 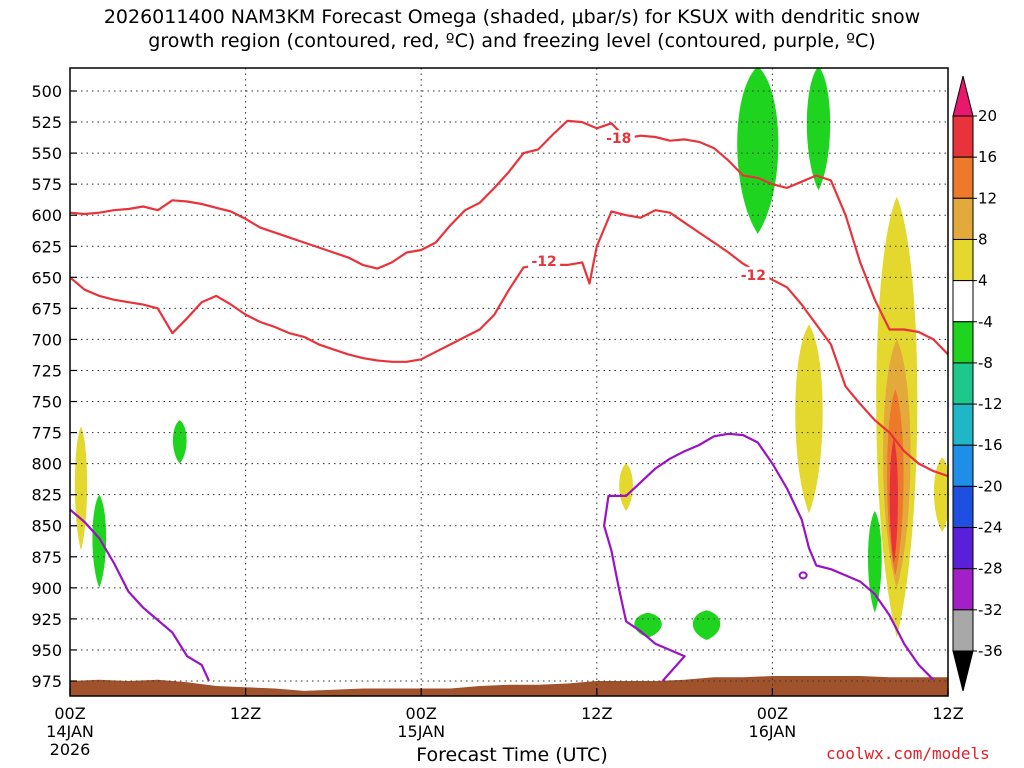 I want to click on y-tick-label: 900, so click(x=46, y=588).